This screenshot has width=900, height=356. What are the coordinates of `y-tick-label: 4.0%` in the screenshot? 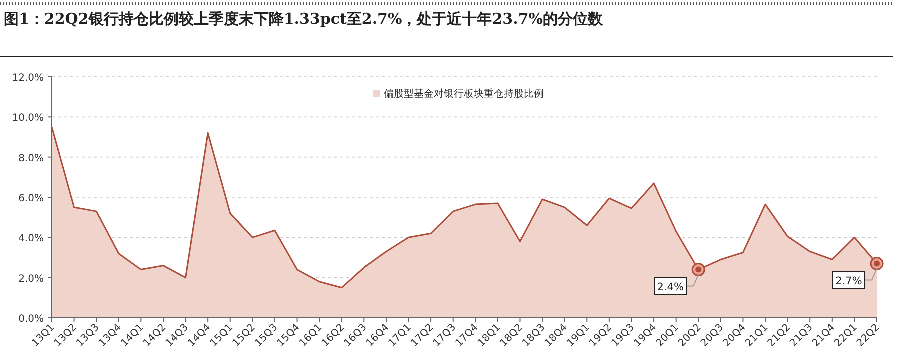 It's located at (31, 239).